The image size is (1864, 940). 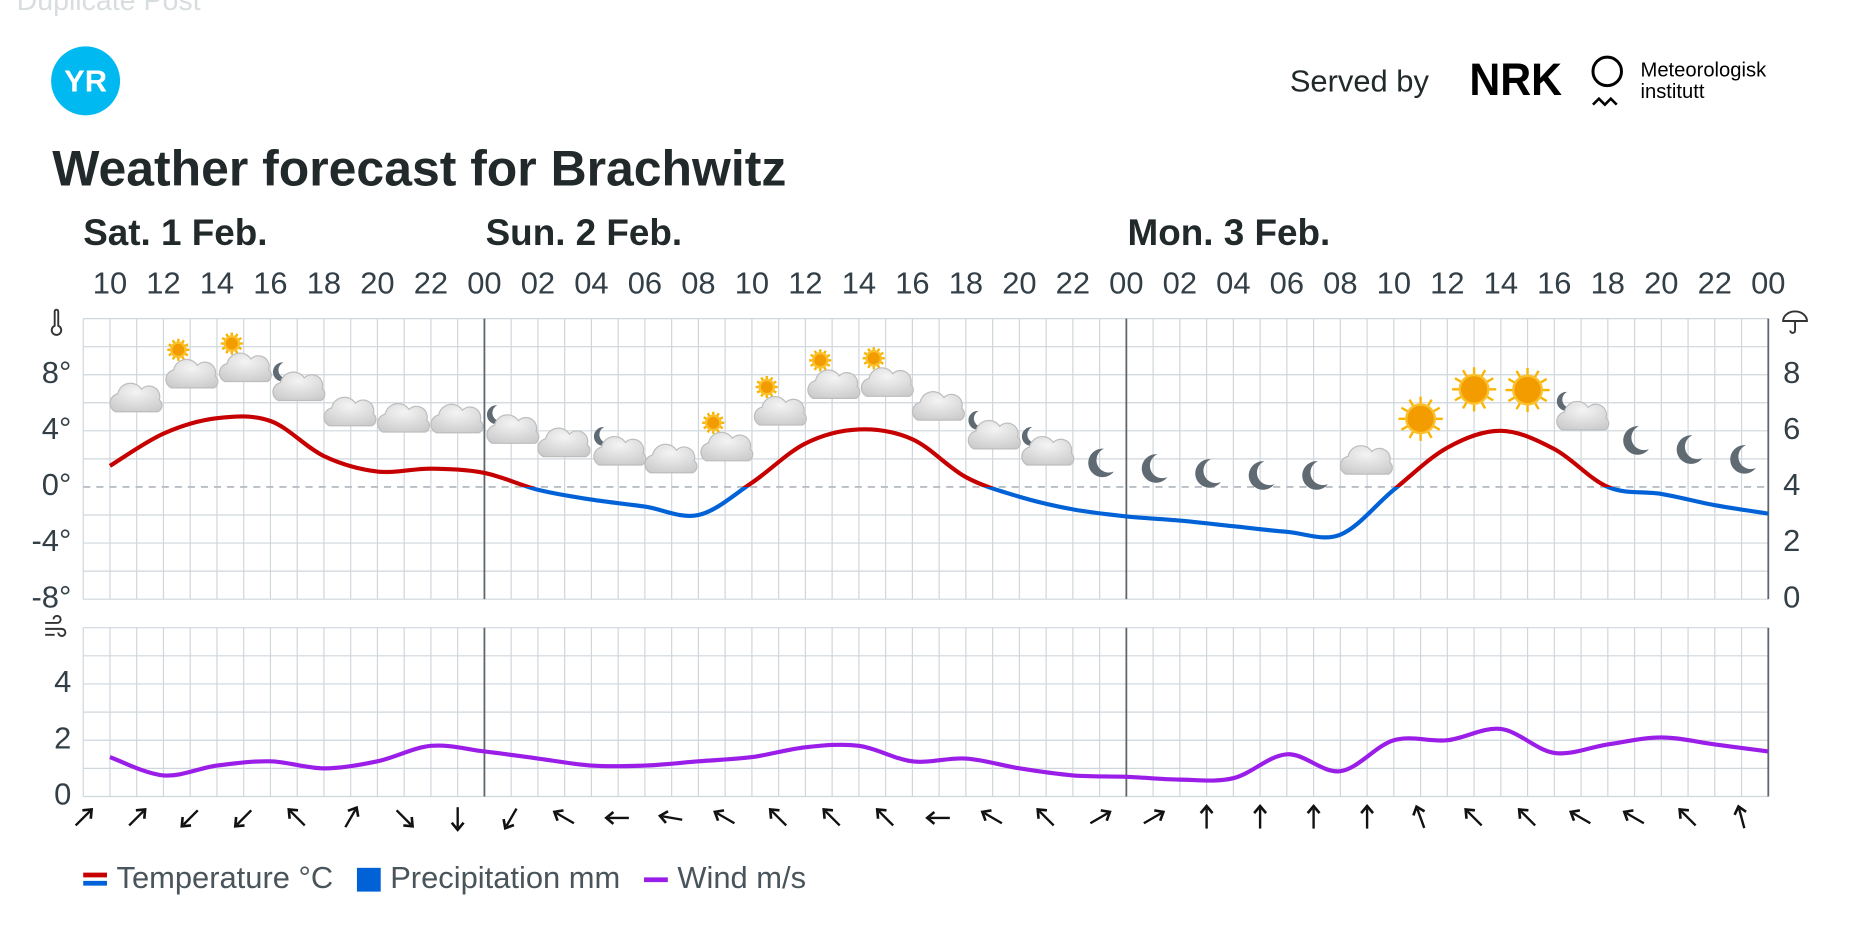 I want to click on wind-line, so click(x=939, y=754).